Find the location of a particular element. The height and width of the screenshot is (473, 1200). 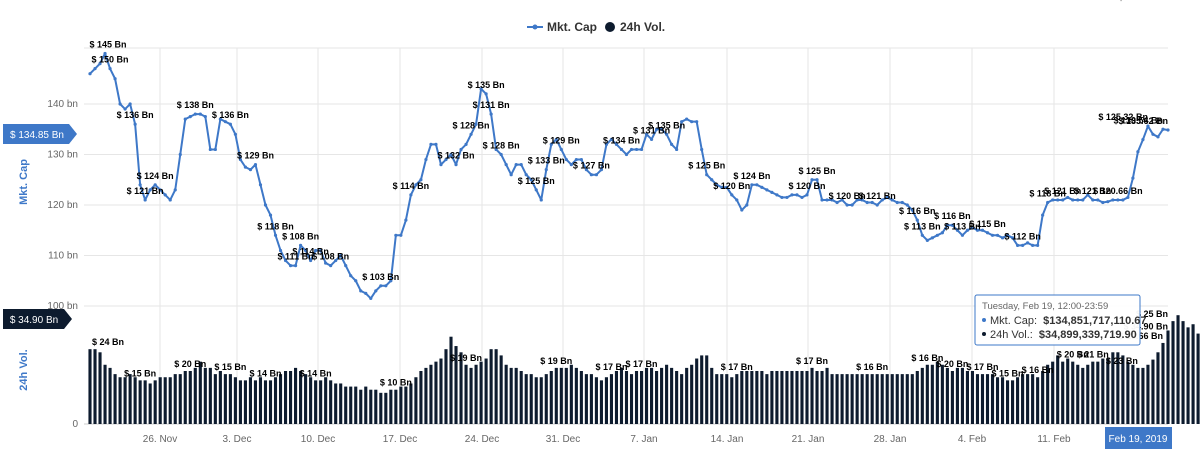

volume-current-flag: $ 34.90 Bn is located at coordinates (37, 319).